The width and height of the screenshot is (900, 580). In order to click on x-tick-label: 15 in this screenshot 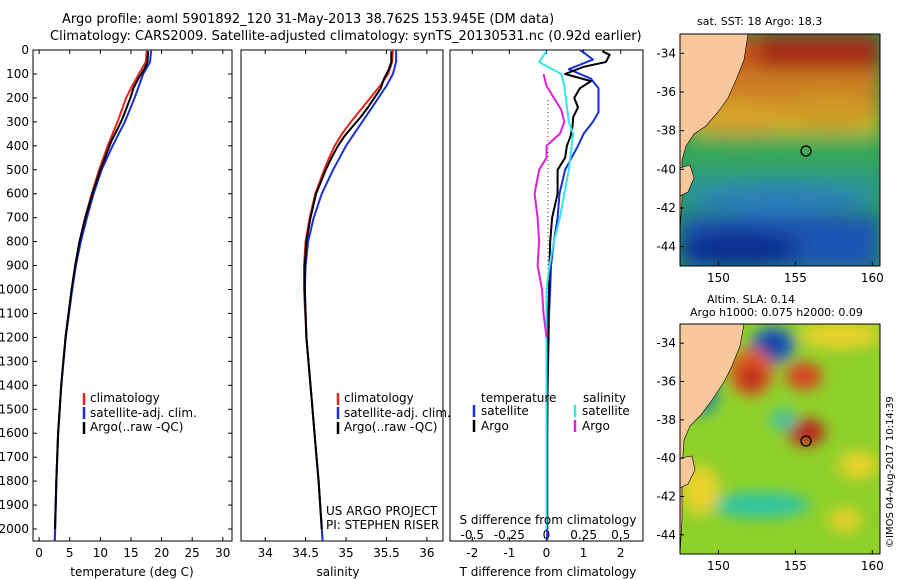, I will do `click(130, 553)`.